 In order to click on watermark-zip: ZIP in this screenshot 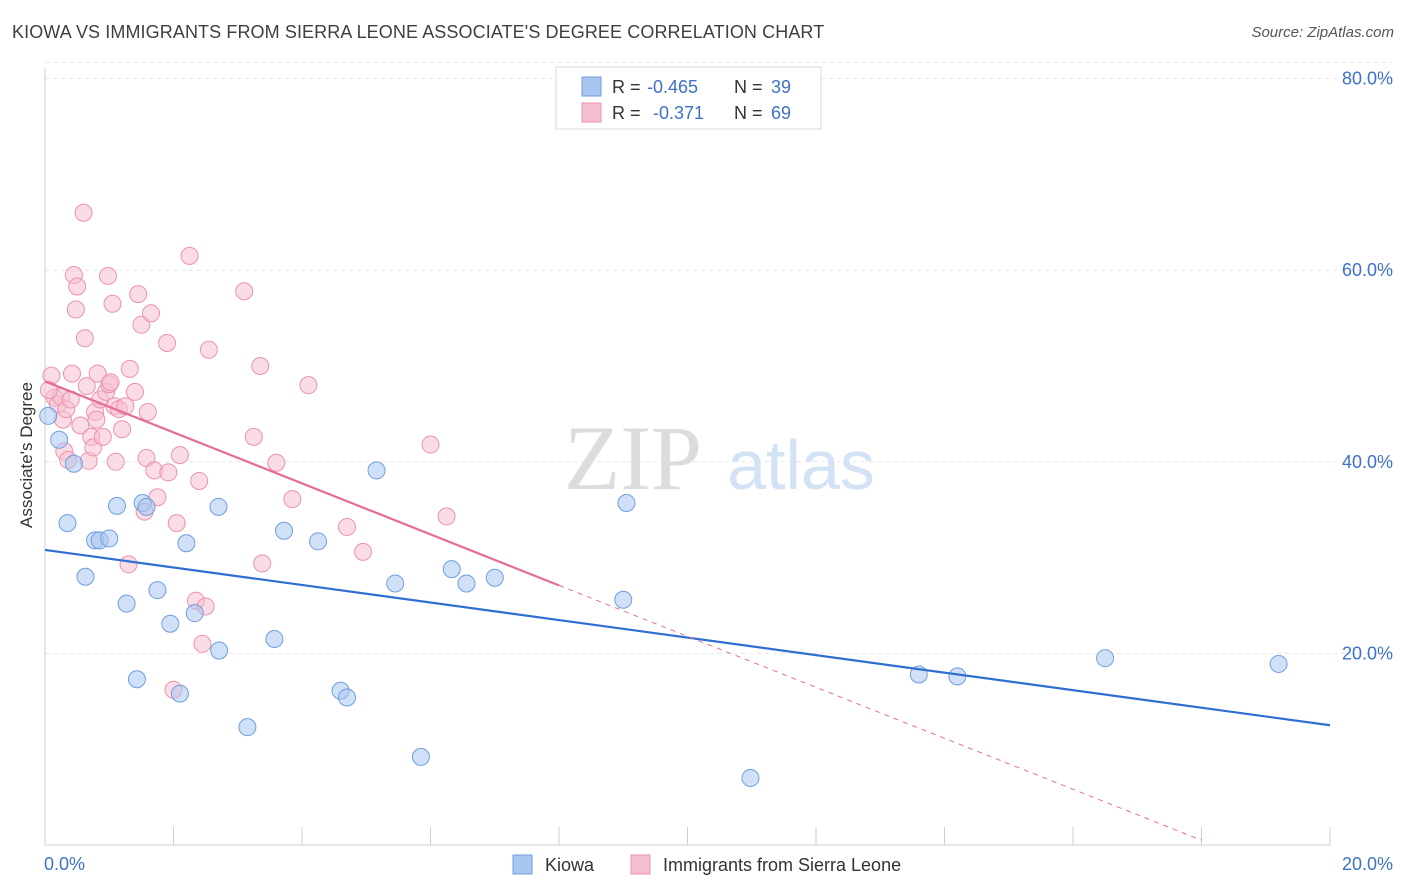, I will do `click(633, 458)`.